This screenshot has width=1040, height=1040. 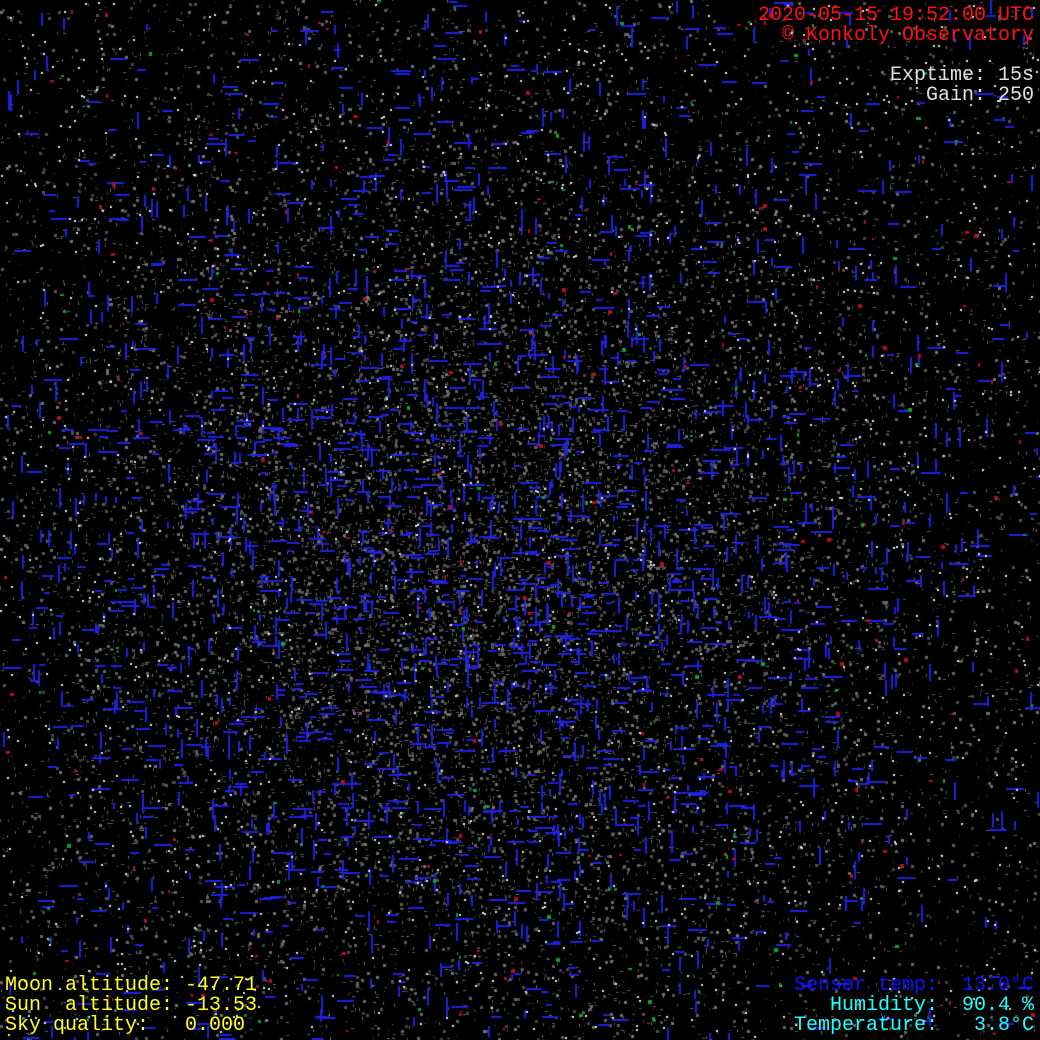 I want to click on moon-altitude: Moon altitude: -47.71, so click(x=131, y=985).